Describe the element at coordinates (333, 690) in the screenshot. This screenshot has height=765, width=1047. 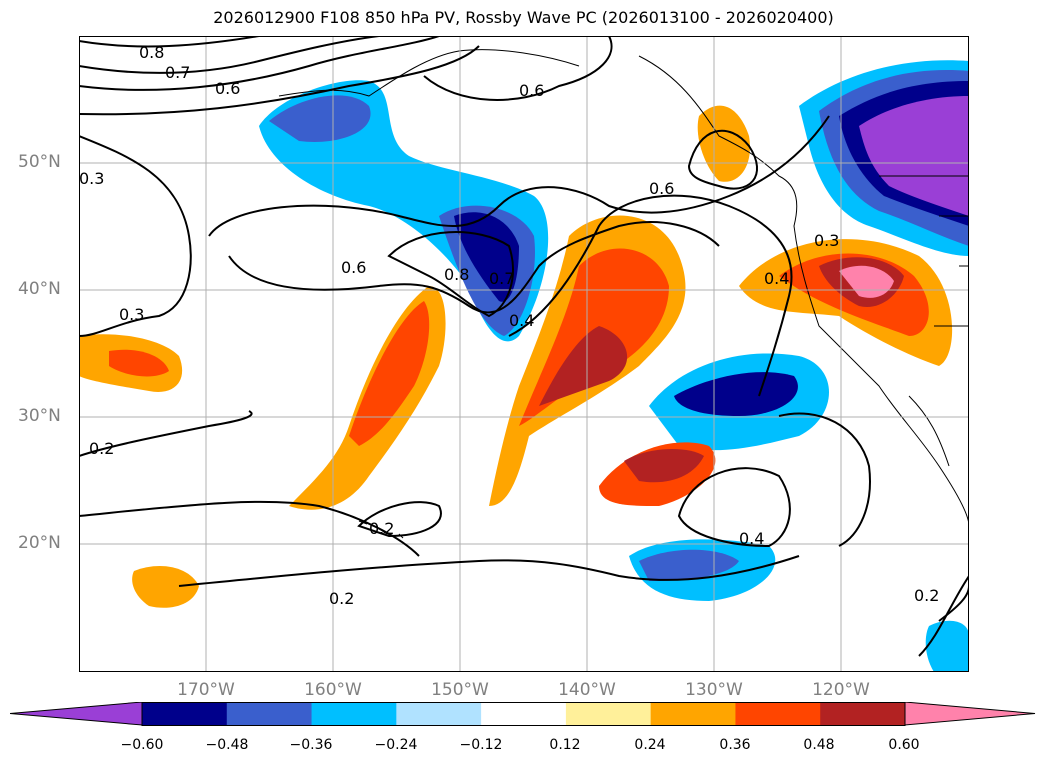
I see `lon-label-160w: 160°W` at that location.